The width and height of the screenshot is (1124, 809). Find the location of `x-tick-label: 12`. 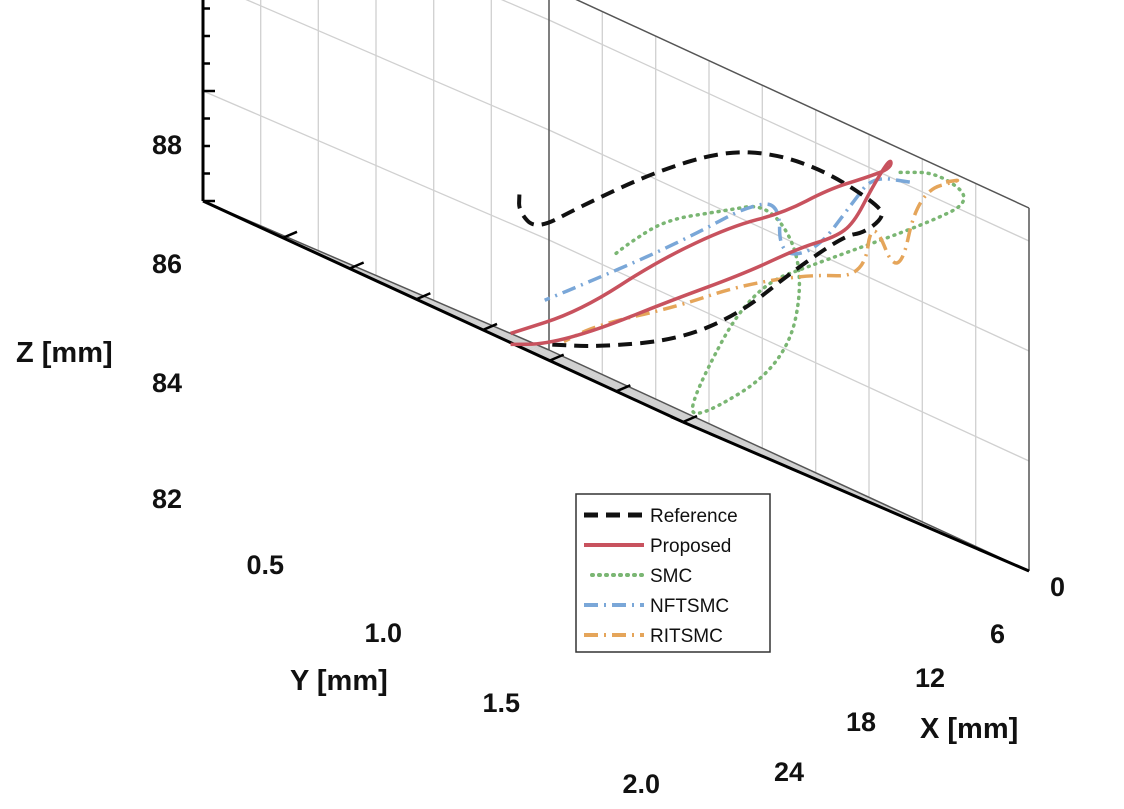

x-tick-label: 12 is located at coordinates (930, 678).